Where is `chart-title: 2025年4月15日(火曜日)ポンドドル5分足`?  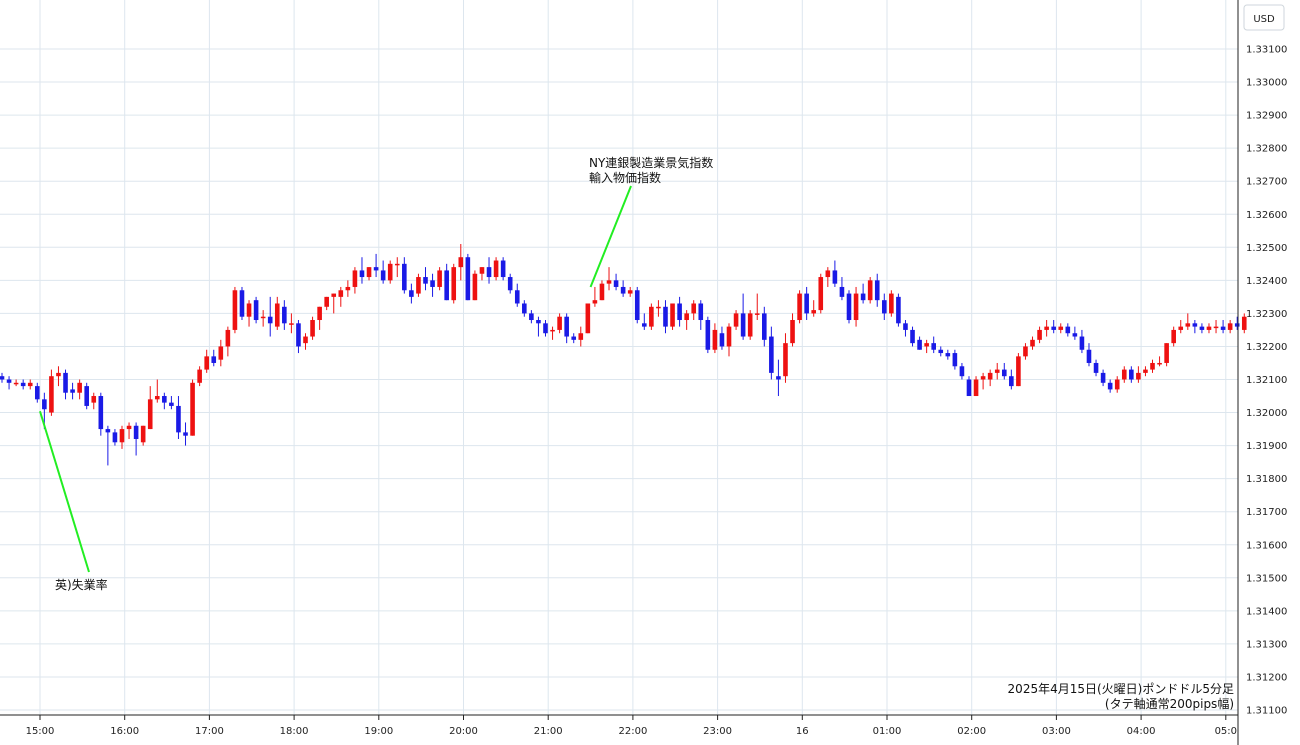
chart-title: 2025年4月15日(火曜日)ポンドドル5分足 is located at coordinates (1121, 689).